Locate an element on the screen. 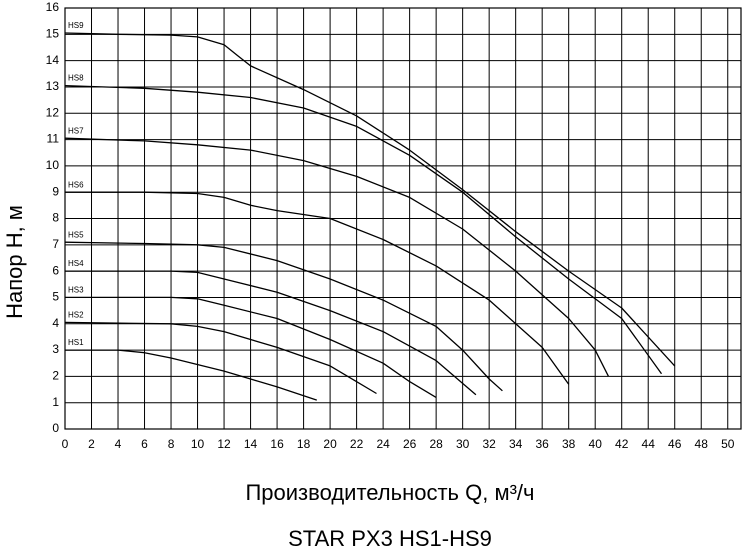 The height and width of the screenshot is (553, 756). x-tick-label: 38 is located at coordinates (569, 444).